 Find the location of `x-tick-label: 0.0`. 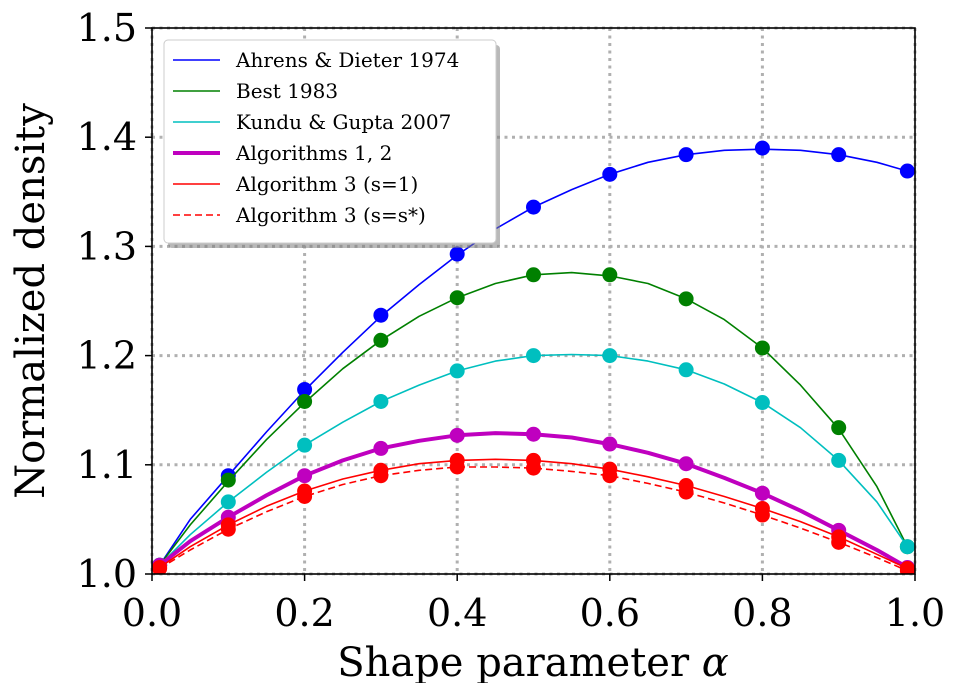

x-tick-label: 0.0 is located at coordinates (152, 613).